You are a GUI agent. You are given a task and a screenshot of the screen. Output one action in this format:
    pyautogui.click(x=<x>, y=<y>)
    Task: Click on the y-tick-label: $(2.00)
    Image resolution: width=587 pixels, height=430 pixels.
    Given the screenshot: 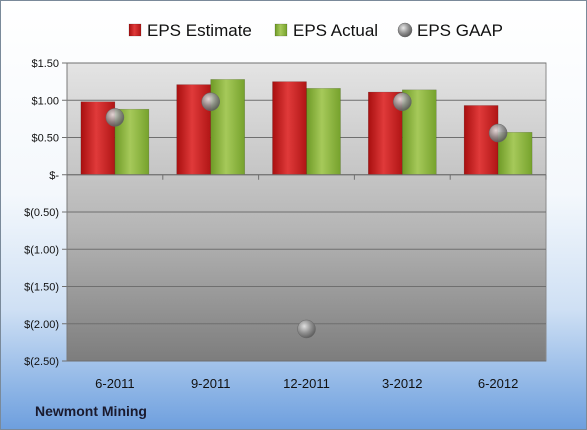 What is the action you would take?
    pyautogui.click(x=41, y=325)
    